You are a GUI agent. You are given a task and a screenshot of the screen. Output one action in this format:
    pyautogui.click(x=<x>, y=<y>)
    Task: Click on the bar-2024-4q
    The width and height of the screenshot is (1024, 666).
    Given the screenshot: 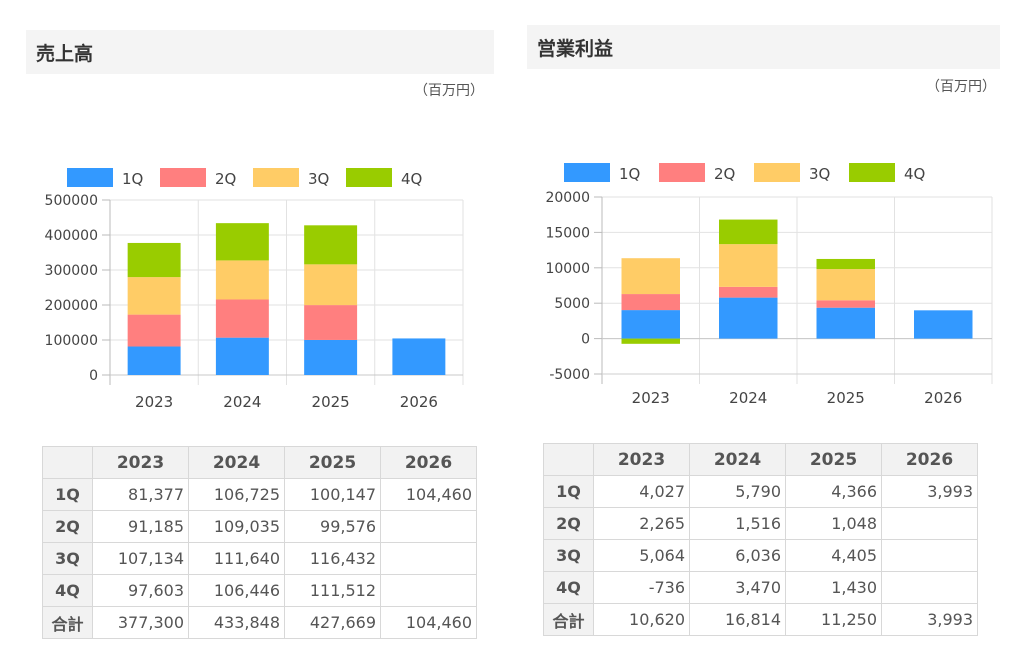 What is the action you would take?
    pyautogui.click(x=748, y=232)
    